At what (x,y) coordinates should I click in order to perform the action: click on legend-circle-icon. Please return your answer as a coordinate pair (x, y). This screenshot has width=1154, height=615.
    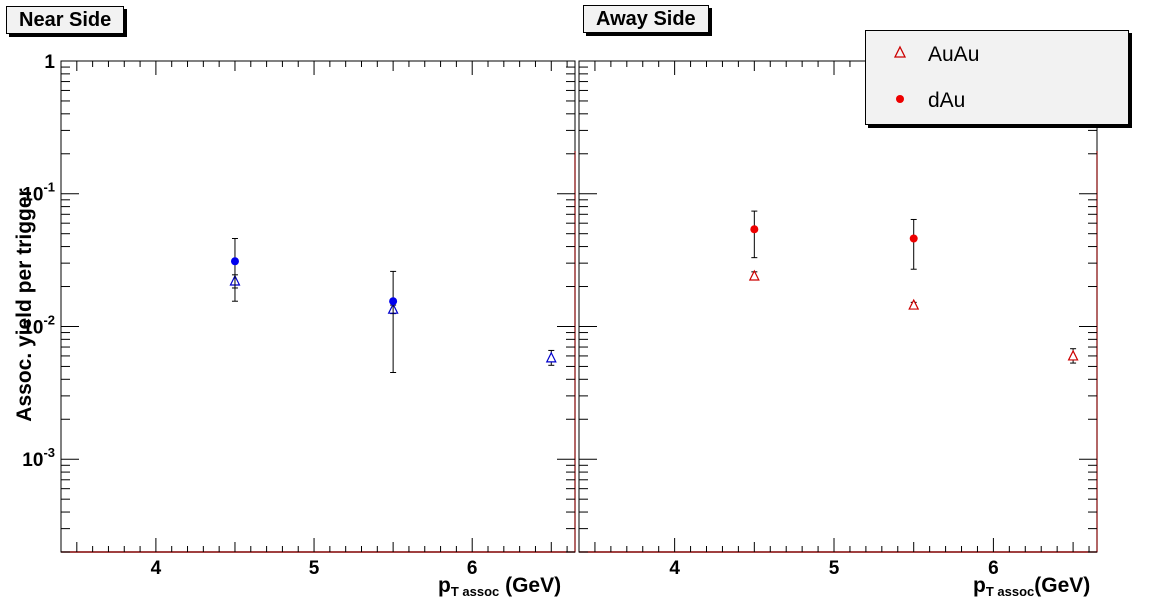
    Looking at the image, I should click on (900, 99).